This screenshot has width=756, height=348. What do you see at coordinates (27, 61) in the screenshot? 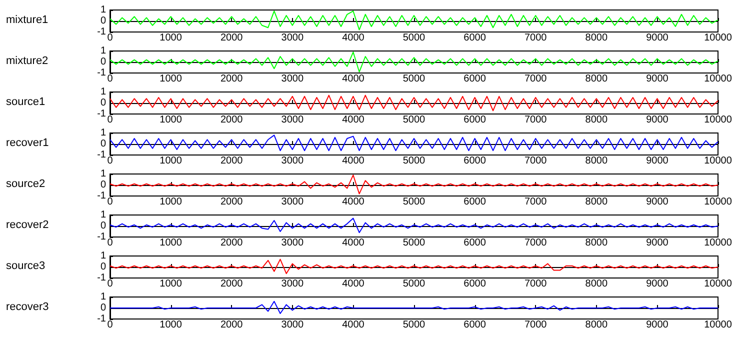
I see `y-axis-title: mixture2` at bounding box center [27, 61].